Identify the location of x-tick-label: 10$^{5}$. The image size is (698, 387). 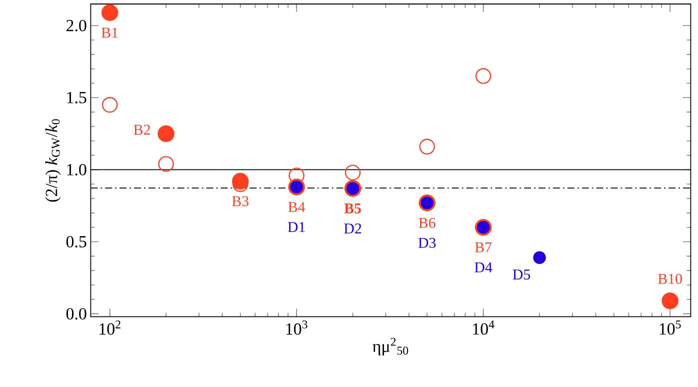
(670, 327).